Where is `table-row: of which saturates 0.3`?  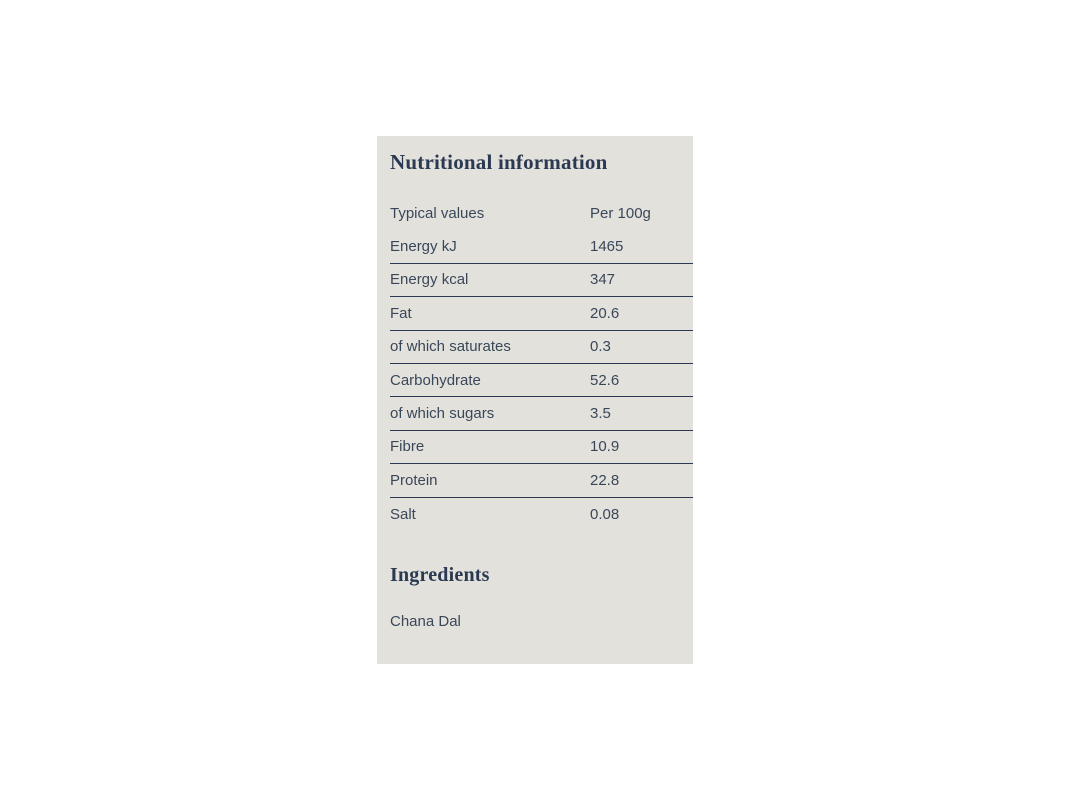 table-row: of which saturates 0.3 is located at coordinates (541, 347).